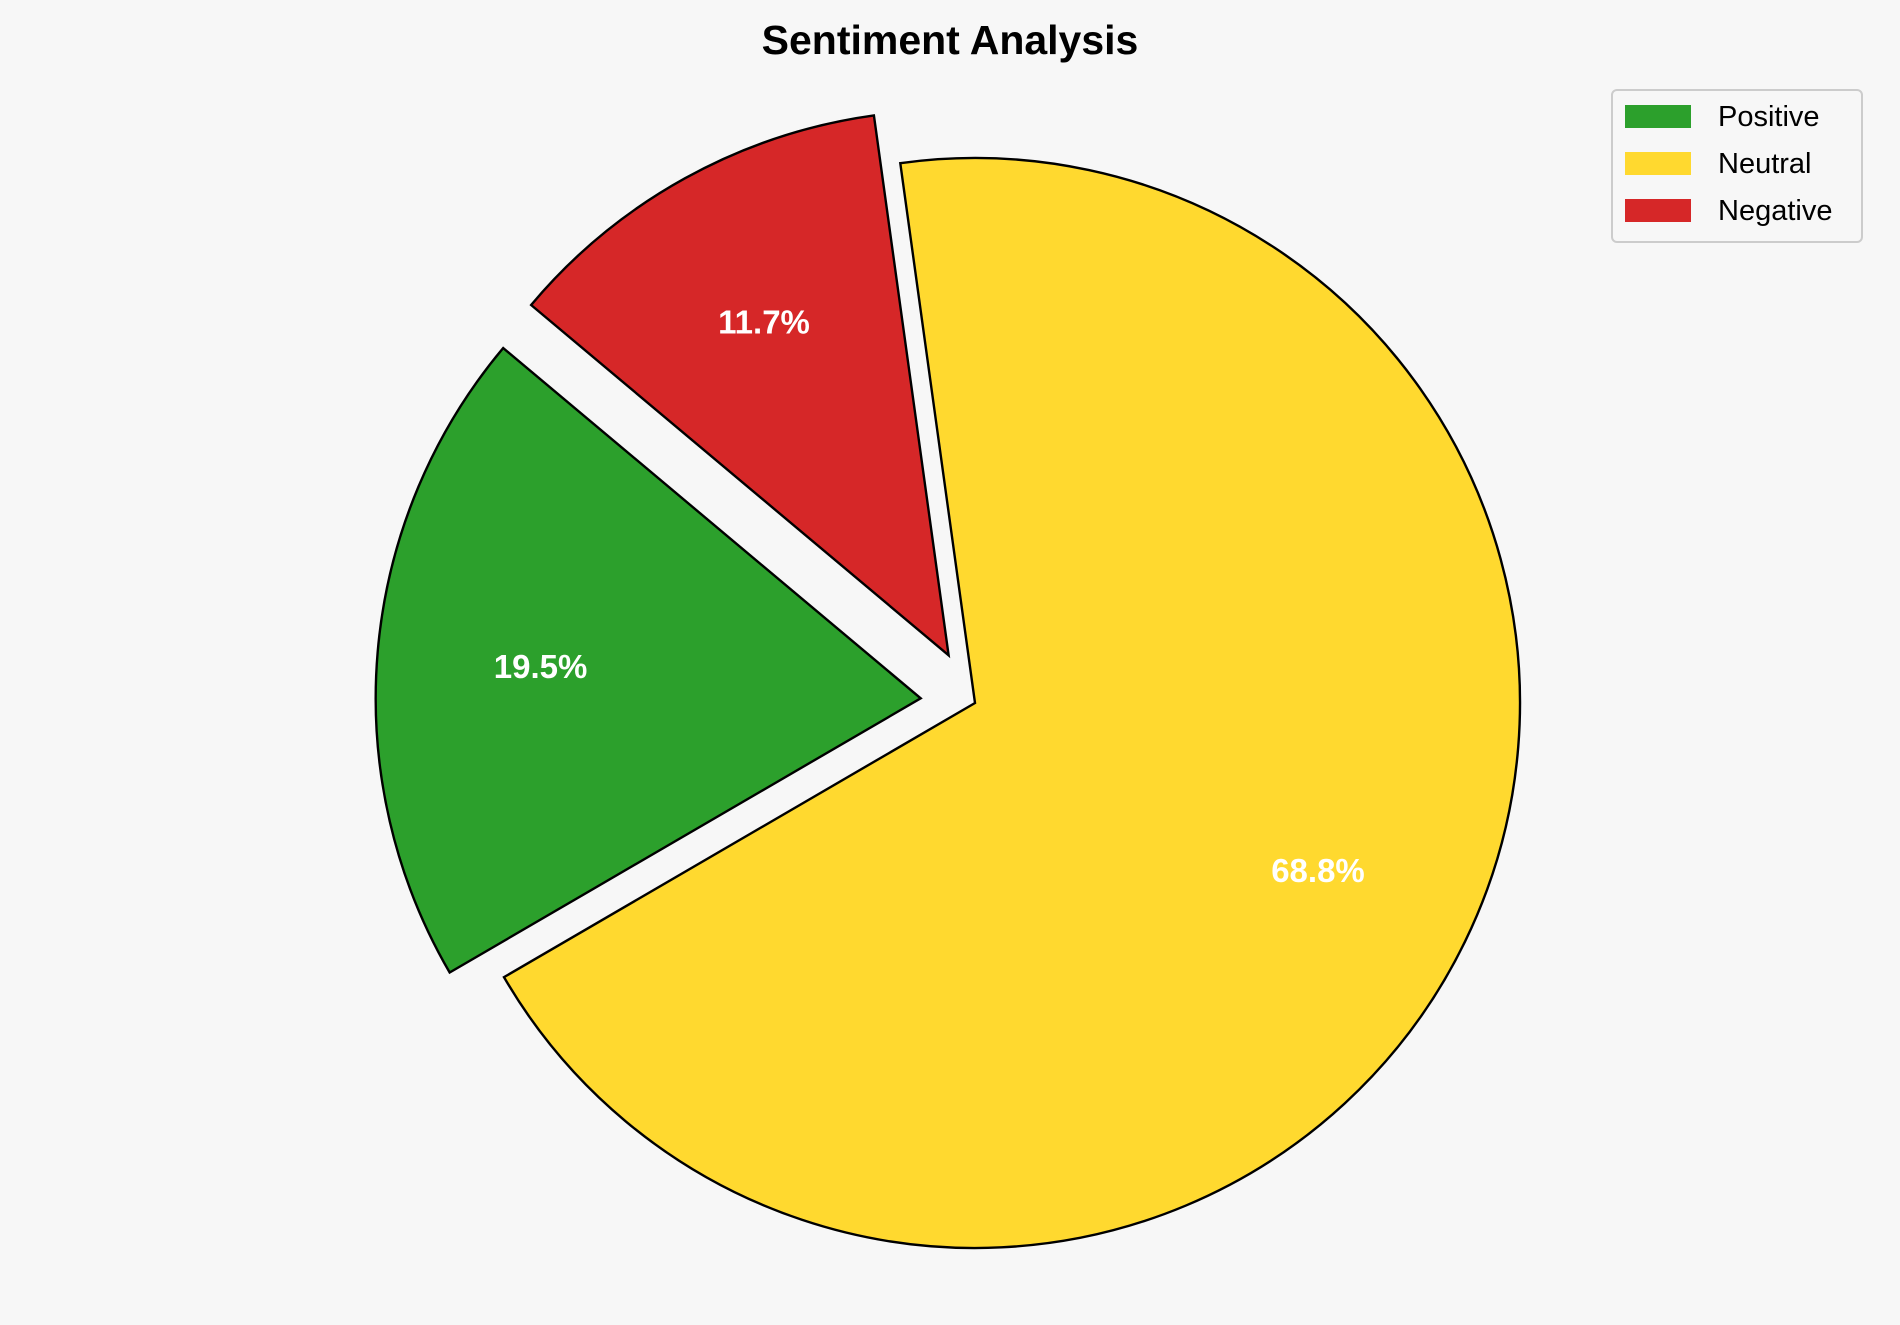 The height and width of the screenshot is (1325, 1900). What do you see at coordinates (1658, 116) in the screenshot?
I see `legend-swatch-positive` at bounding box center [1658, 116].